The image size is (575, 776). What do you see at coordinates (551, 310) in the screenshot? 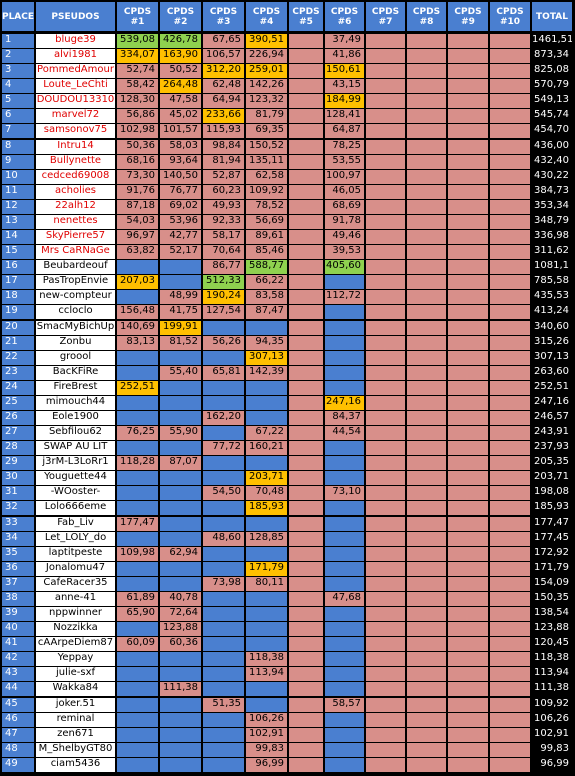
I see `total-cell: 413,24` at bounding box center [551, 310].